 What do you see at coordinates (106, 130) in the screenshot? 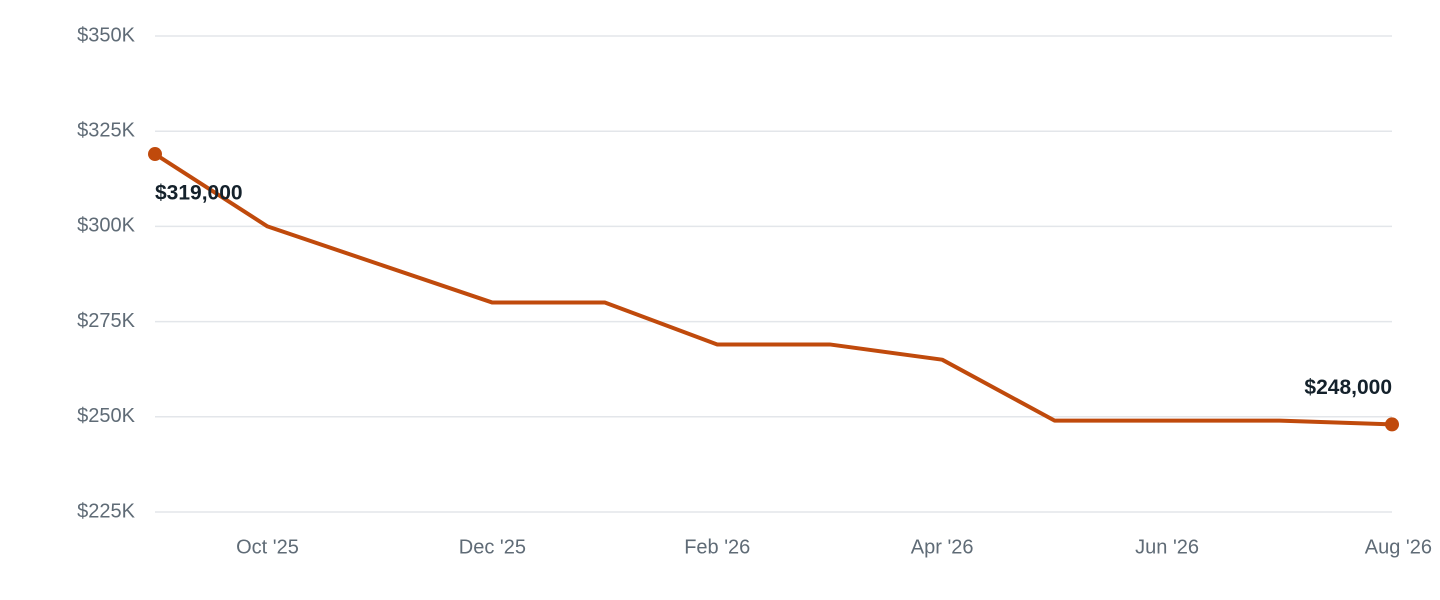
I see `y-tick-label: $325K` at bounding box center [106, 130].